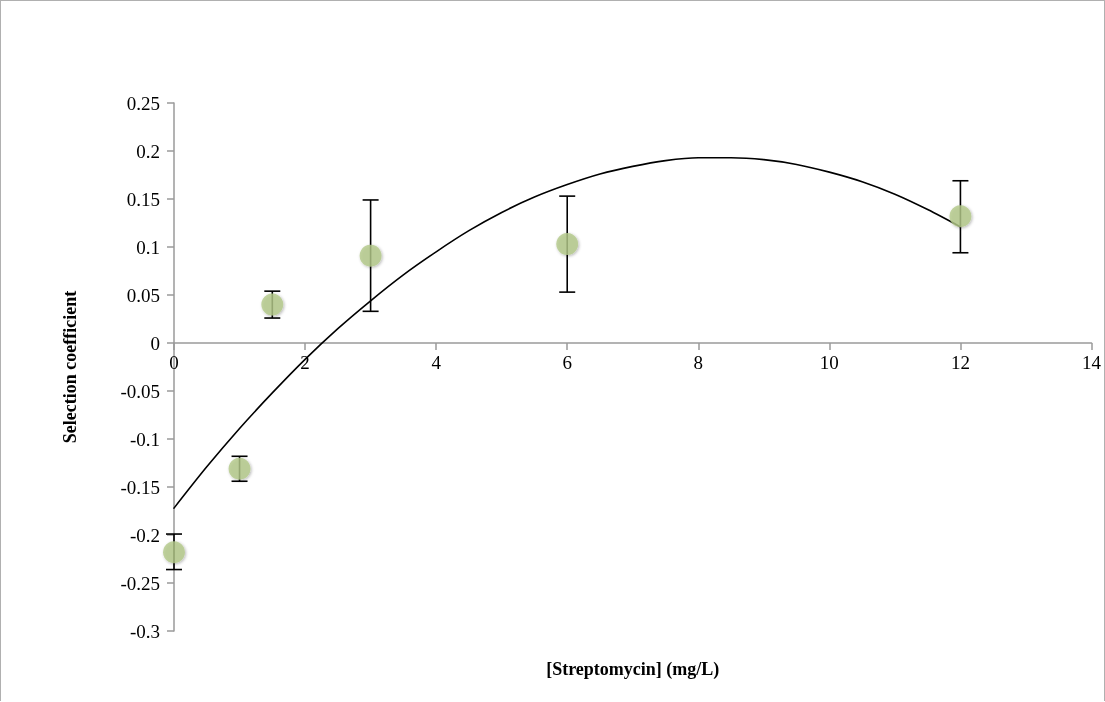 The height and width of the screenshot is (702, 1105). Describe the element at coordinates (633, 669) in the screenshot. I see `x-axis-title: [Streptomycin] (mg/L)` at that location.